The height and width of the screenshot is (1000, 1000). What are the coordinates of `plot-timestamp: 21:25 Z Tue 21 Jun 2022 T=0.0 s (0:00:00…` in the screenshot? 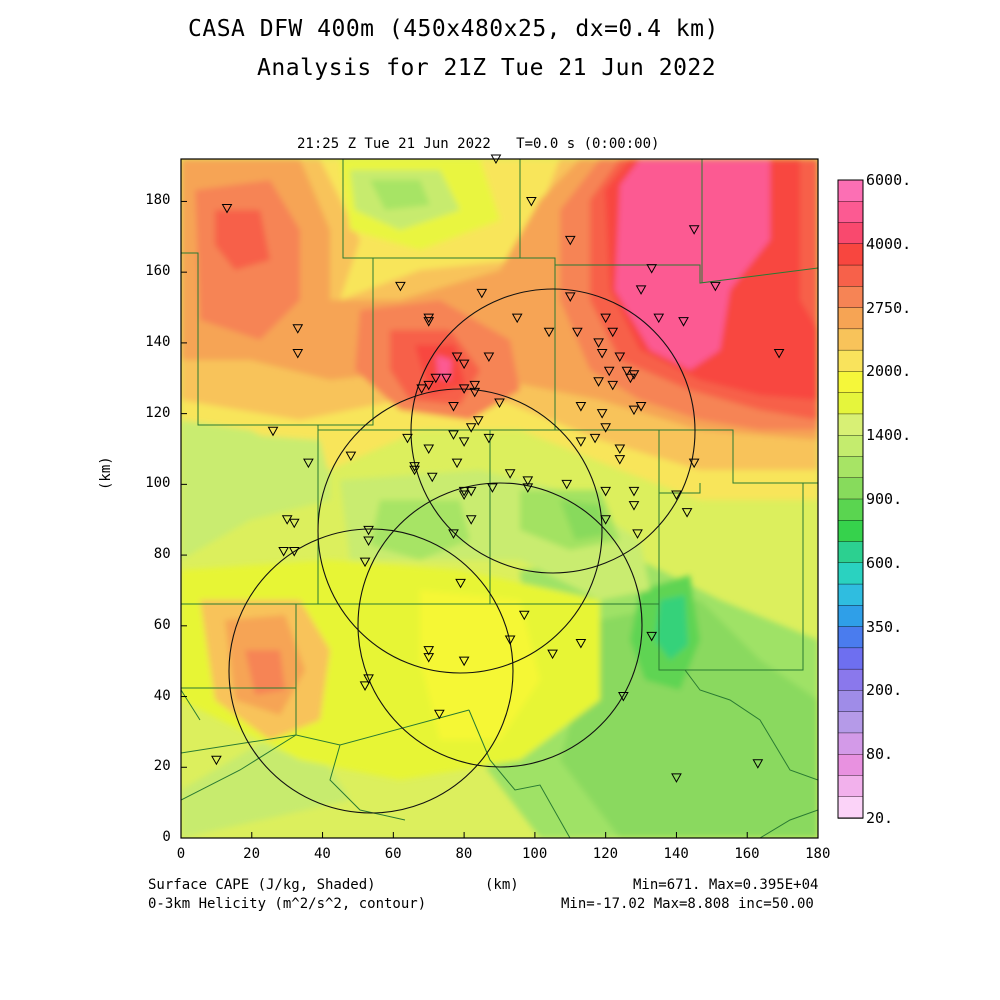 It's located at (478, 144).